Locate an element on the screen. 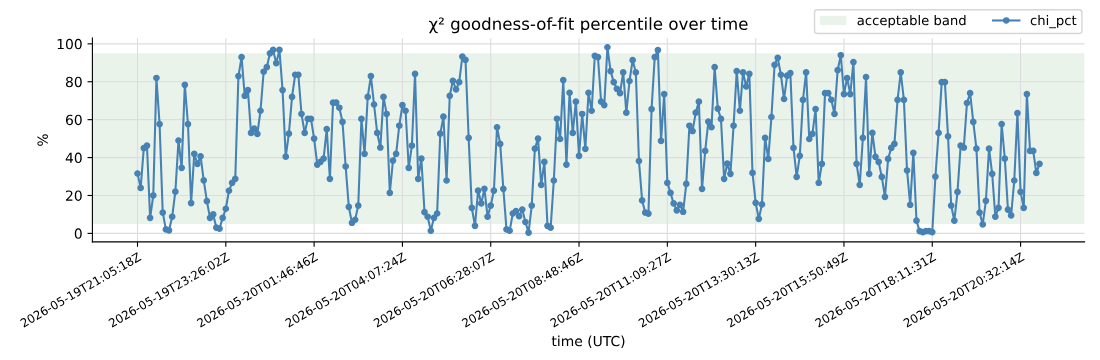 Image resolution: width=1100 pixels, height=360 pixels. x-axis-title: time (UTC) is located at coordinates (588, 341).